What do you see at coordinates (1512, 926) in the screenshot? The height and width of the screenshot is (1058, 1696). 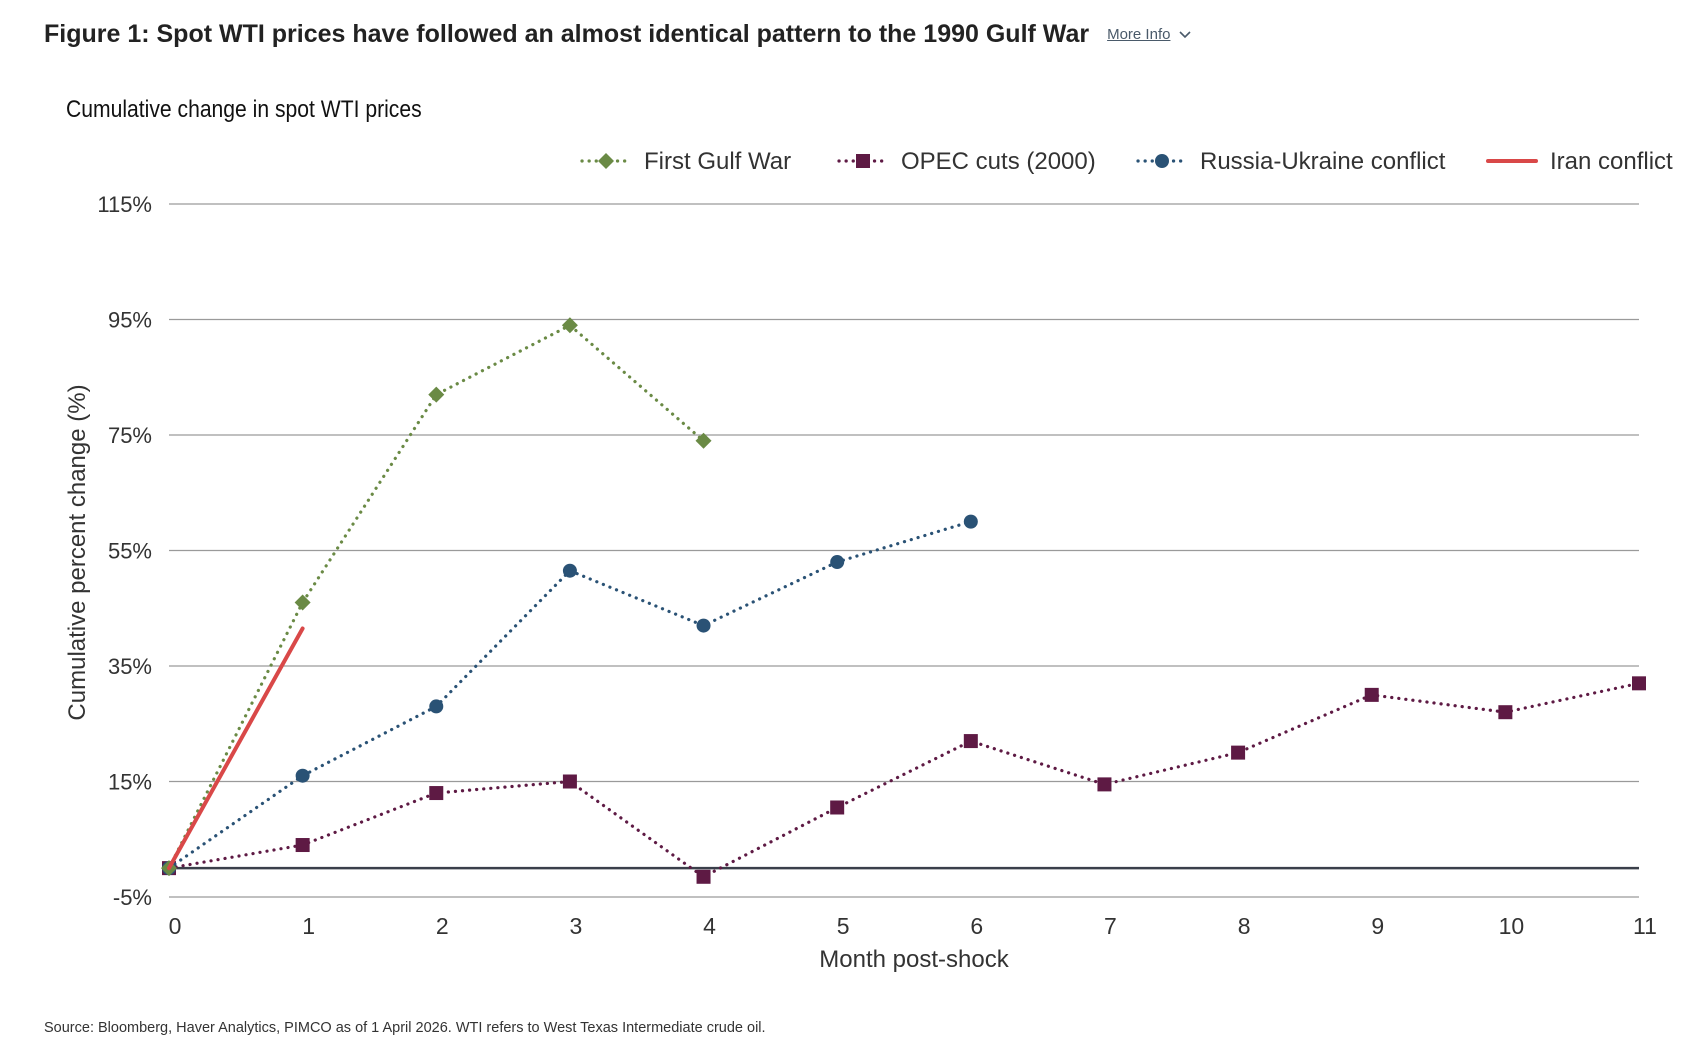 I see `x-tick-label: 10` at bounding box center [1512, 926].